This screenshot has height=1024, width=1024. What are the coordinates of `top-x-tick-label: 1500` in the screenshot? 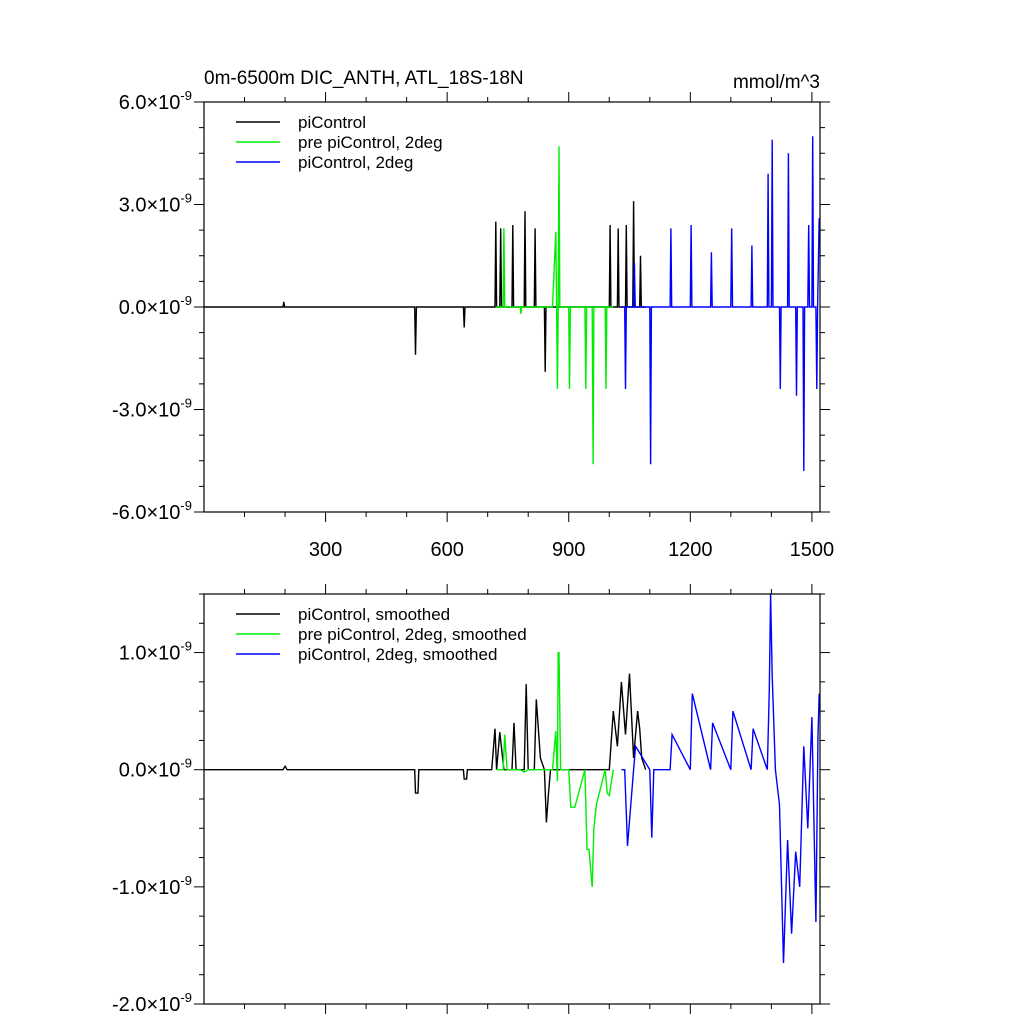 It's located at (812, 550).